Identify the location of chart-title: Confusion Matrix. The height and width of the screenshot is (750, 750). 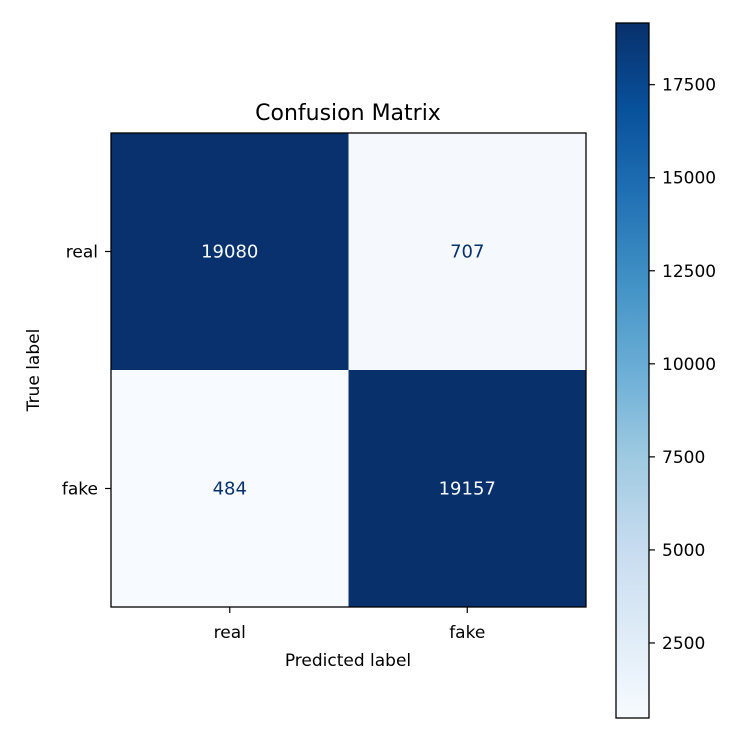
(348, 113).